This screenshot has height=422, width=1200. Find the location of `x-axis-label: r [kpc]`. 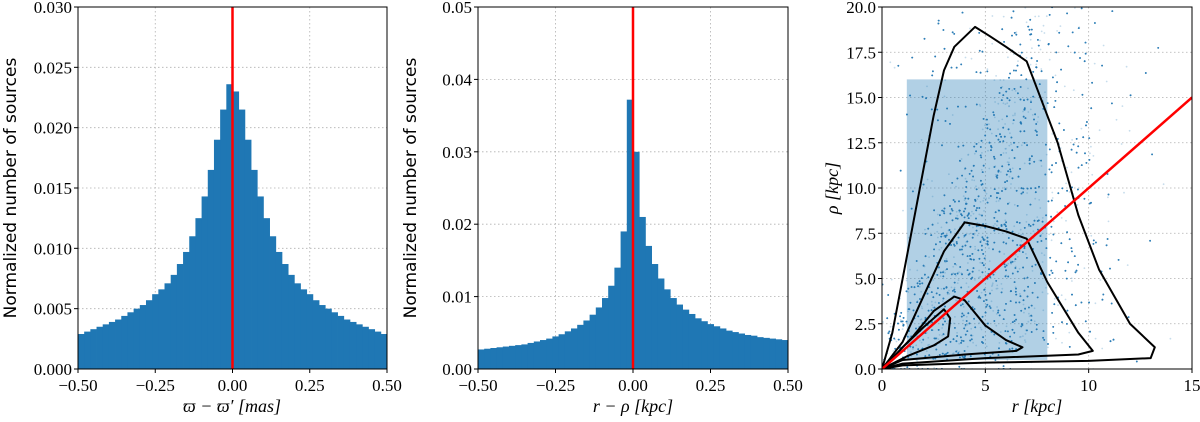

x-axis-label: r [kpc] is located at coordinates (1037, 406).